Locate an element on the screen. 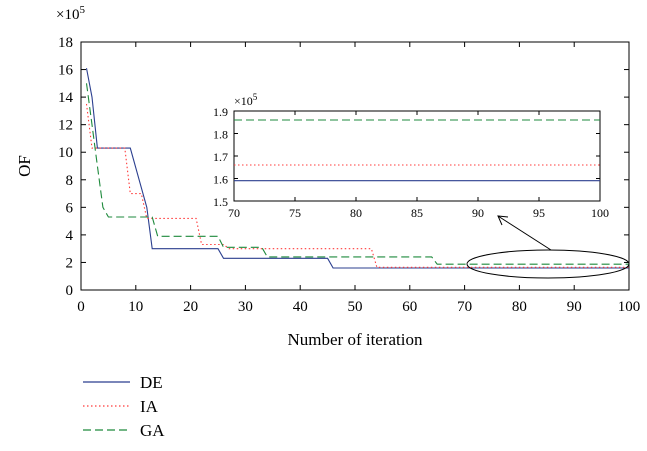 This screenshot has width=647, height=451. x-tick-label: 95 is located at coordinates (539, 213).